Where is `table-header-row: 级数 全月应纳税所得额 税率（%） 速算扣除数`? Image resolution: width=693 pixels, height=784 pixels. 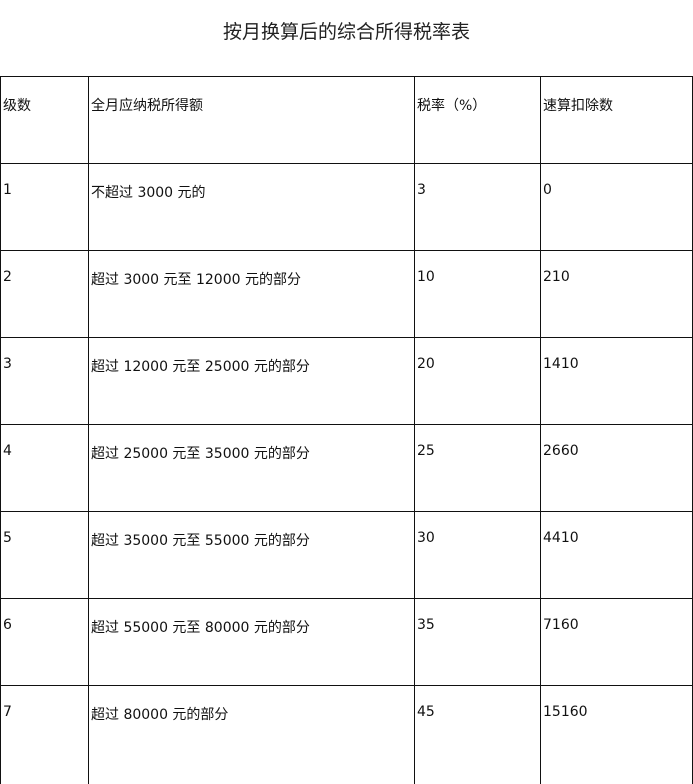
table-header-row: 级数 全月应纳税所得额 税率（%） 速算扣除数 is located at coordinates (347, 120).